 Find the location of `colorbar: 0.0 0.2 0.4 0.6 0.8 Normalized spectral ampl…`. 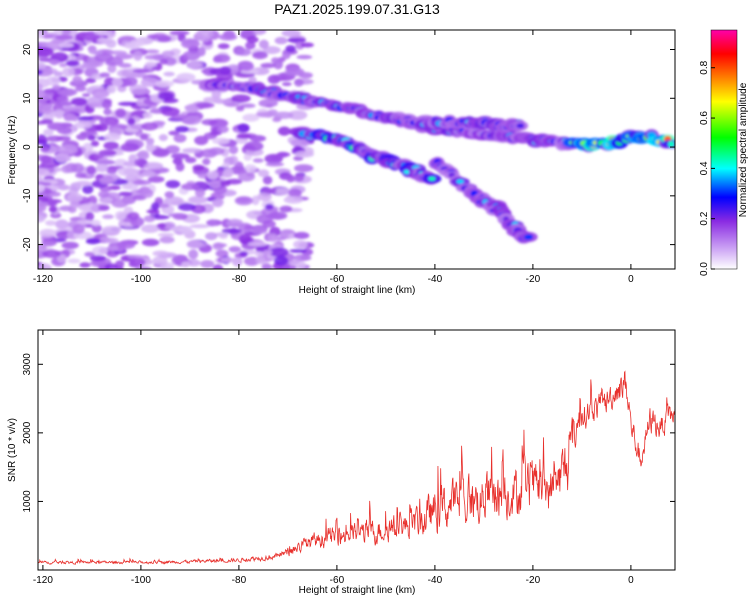

colorbar: 0.0 0.2 0.4 0.6 0.8 Normalized spectral ampl… is located at coordinates (724, 152).